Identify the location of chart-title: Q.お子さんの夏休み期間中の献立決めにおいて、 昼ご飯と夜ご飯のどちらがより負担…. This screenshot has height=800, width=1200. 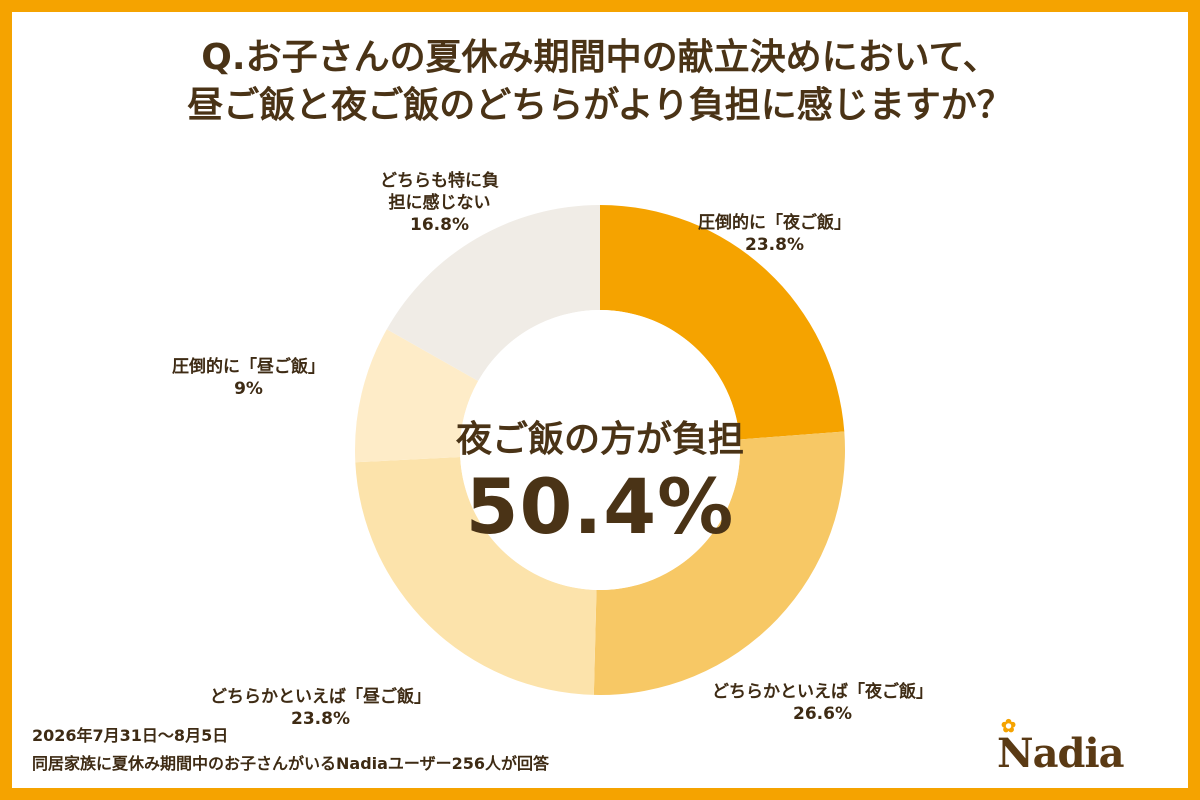
(600, 82).